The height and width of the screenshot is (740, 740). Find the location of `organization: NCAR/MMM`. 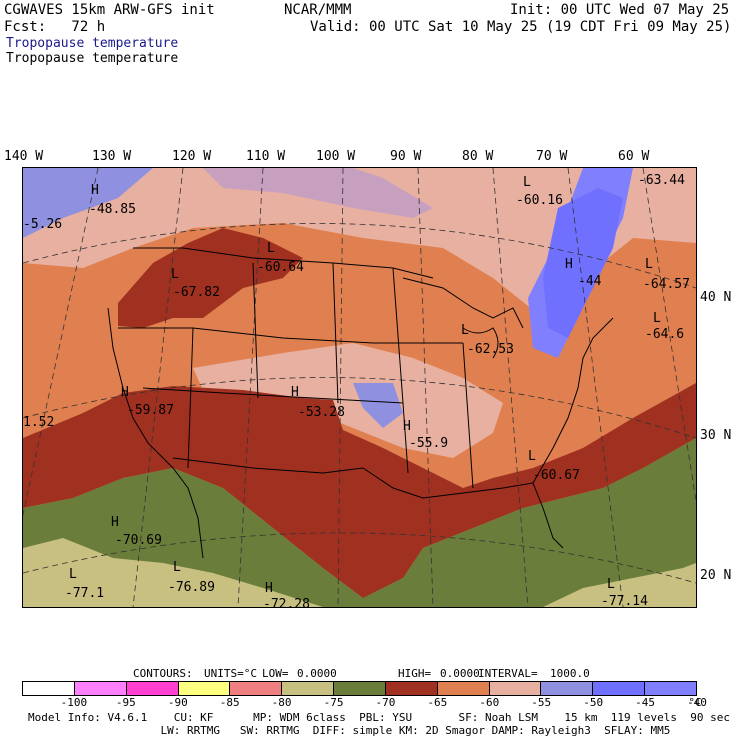

organization: NCAR/MMM is located at coordinates (318, 10).